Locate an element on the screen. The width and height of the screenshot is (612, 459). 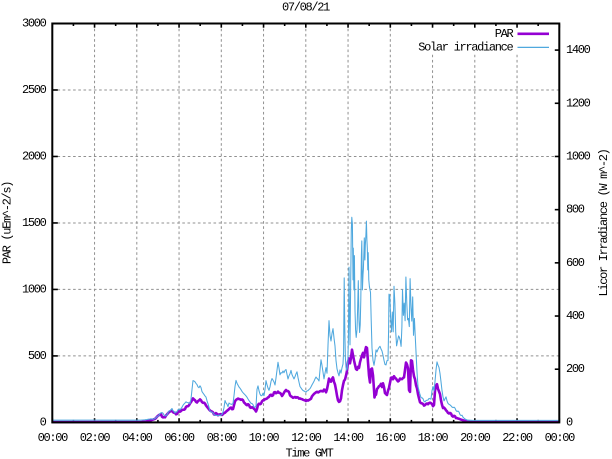
svg-text: 1500 is located at coordinates (34, 223).